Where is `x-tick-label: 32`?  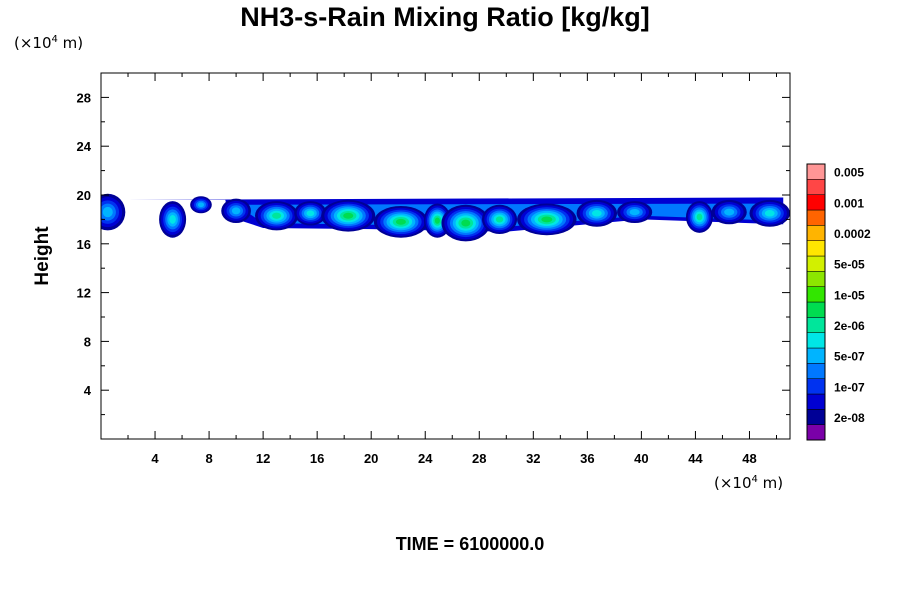 x-tick-label: 32 is located at coordinates (533, 458).